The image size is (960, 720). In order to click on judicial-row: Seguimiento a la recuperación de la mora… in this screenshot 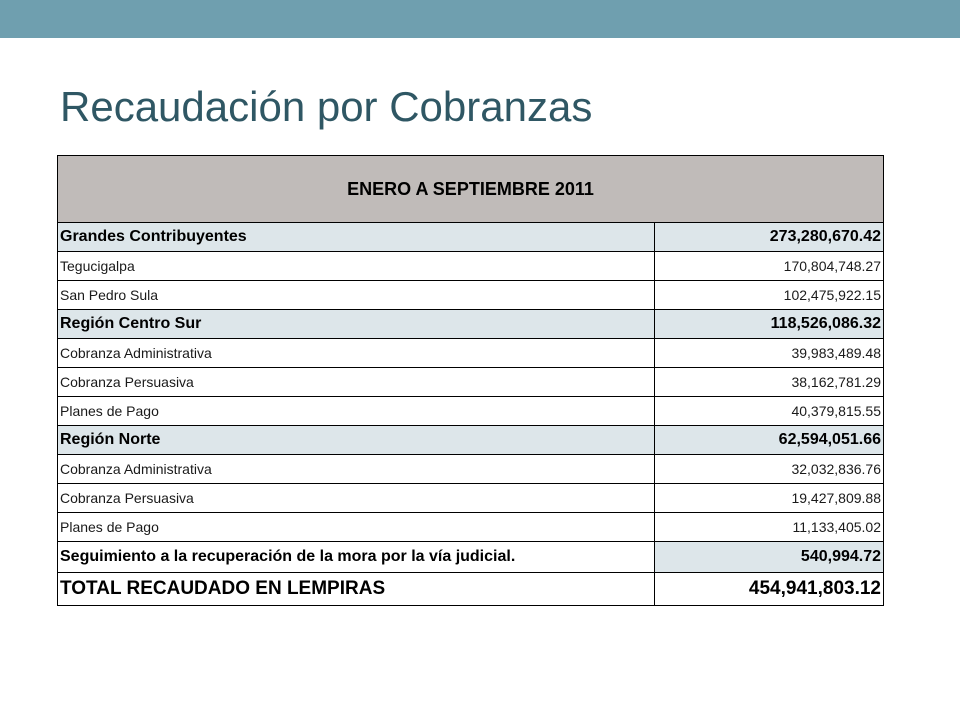, I will do `click(470, 557)`.